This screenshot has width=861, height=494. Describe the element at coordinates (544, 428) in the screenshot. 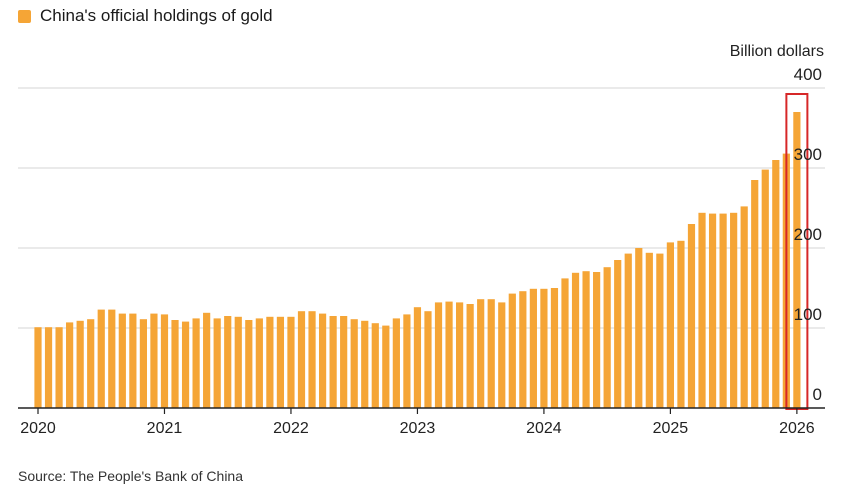

I see `x-tick-label: 2024` at that location.